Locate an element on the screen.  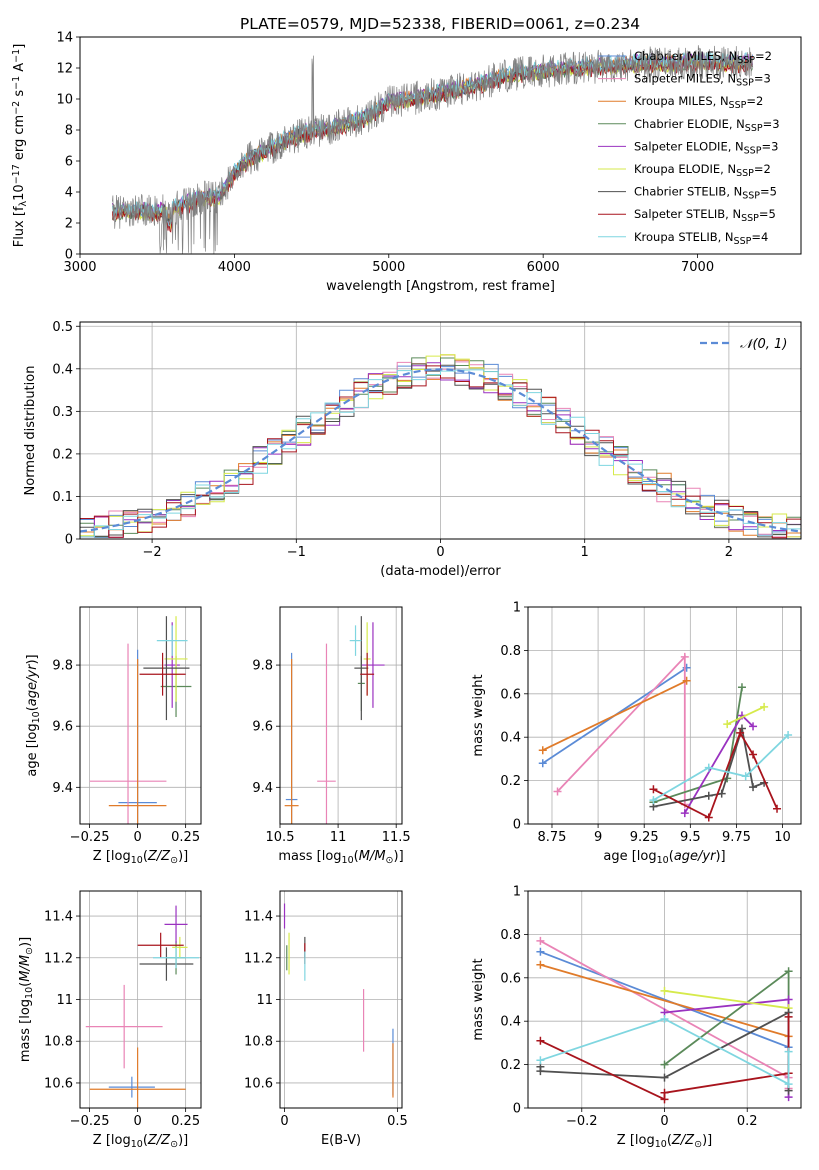
x-tick-label: 2 is located at coordinates (729, 552).